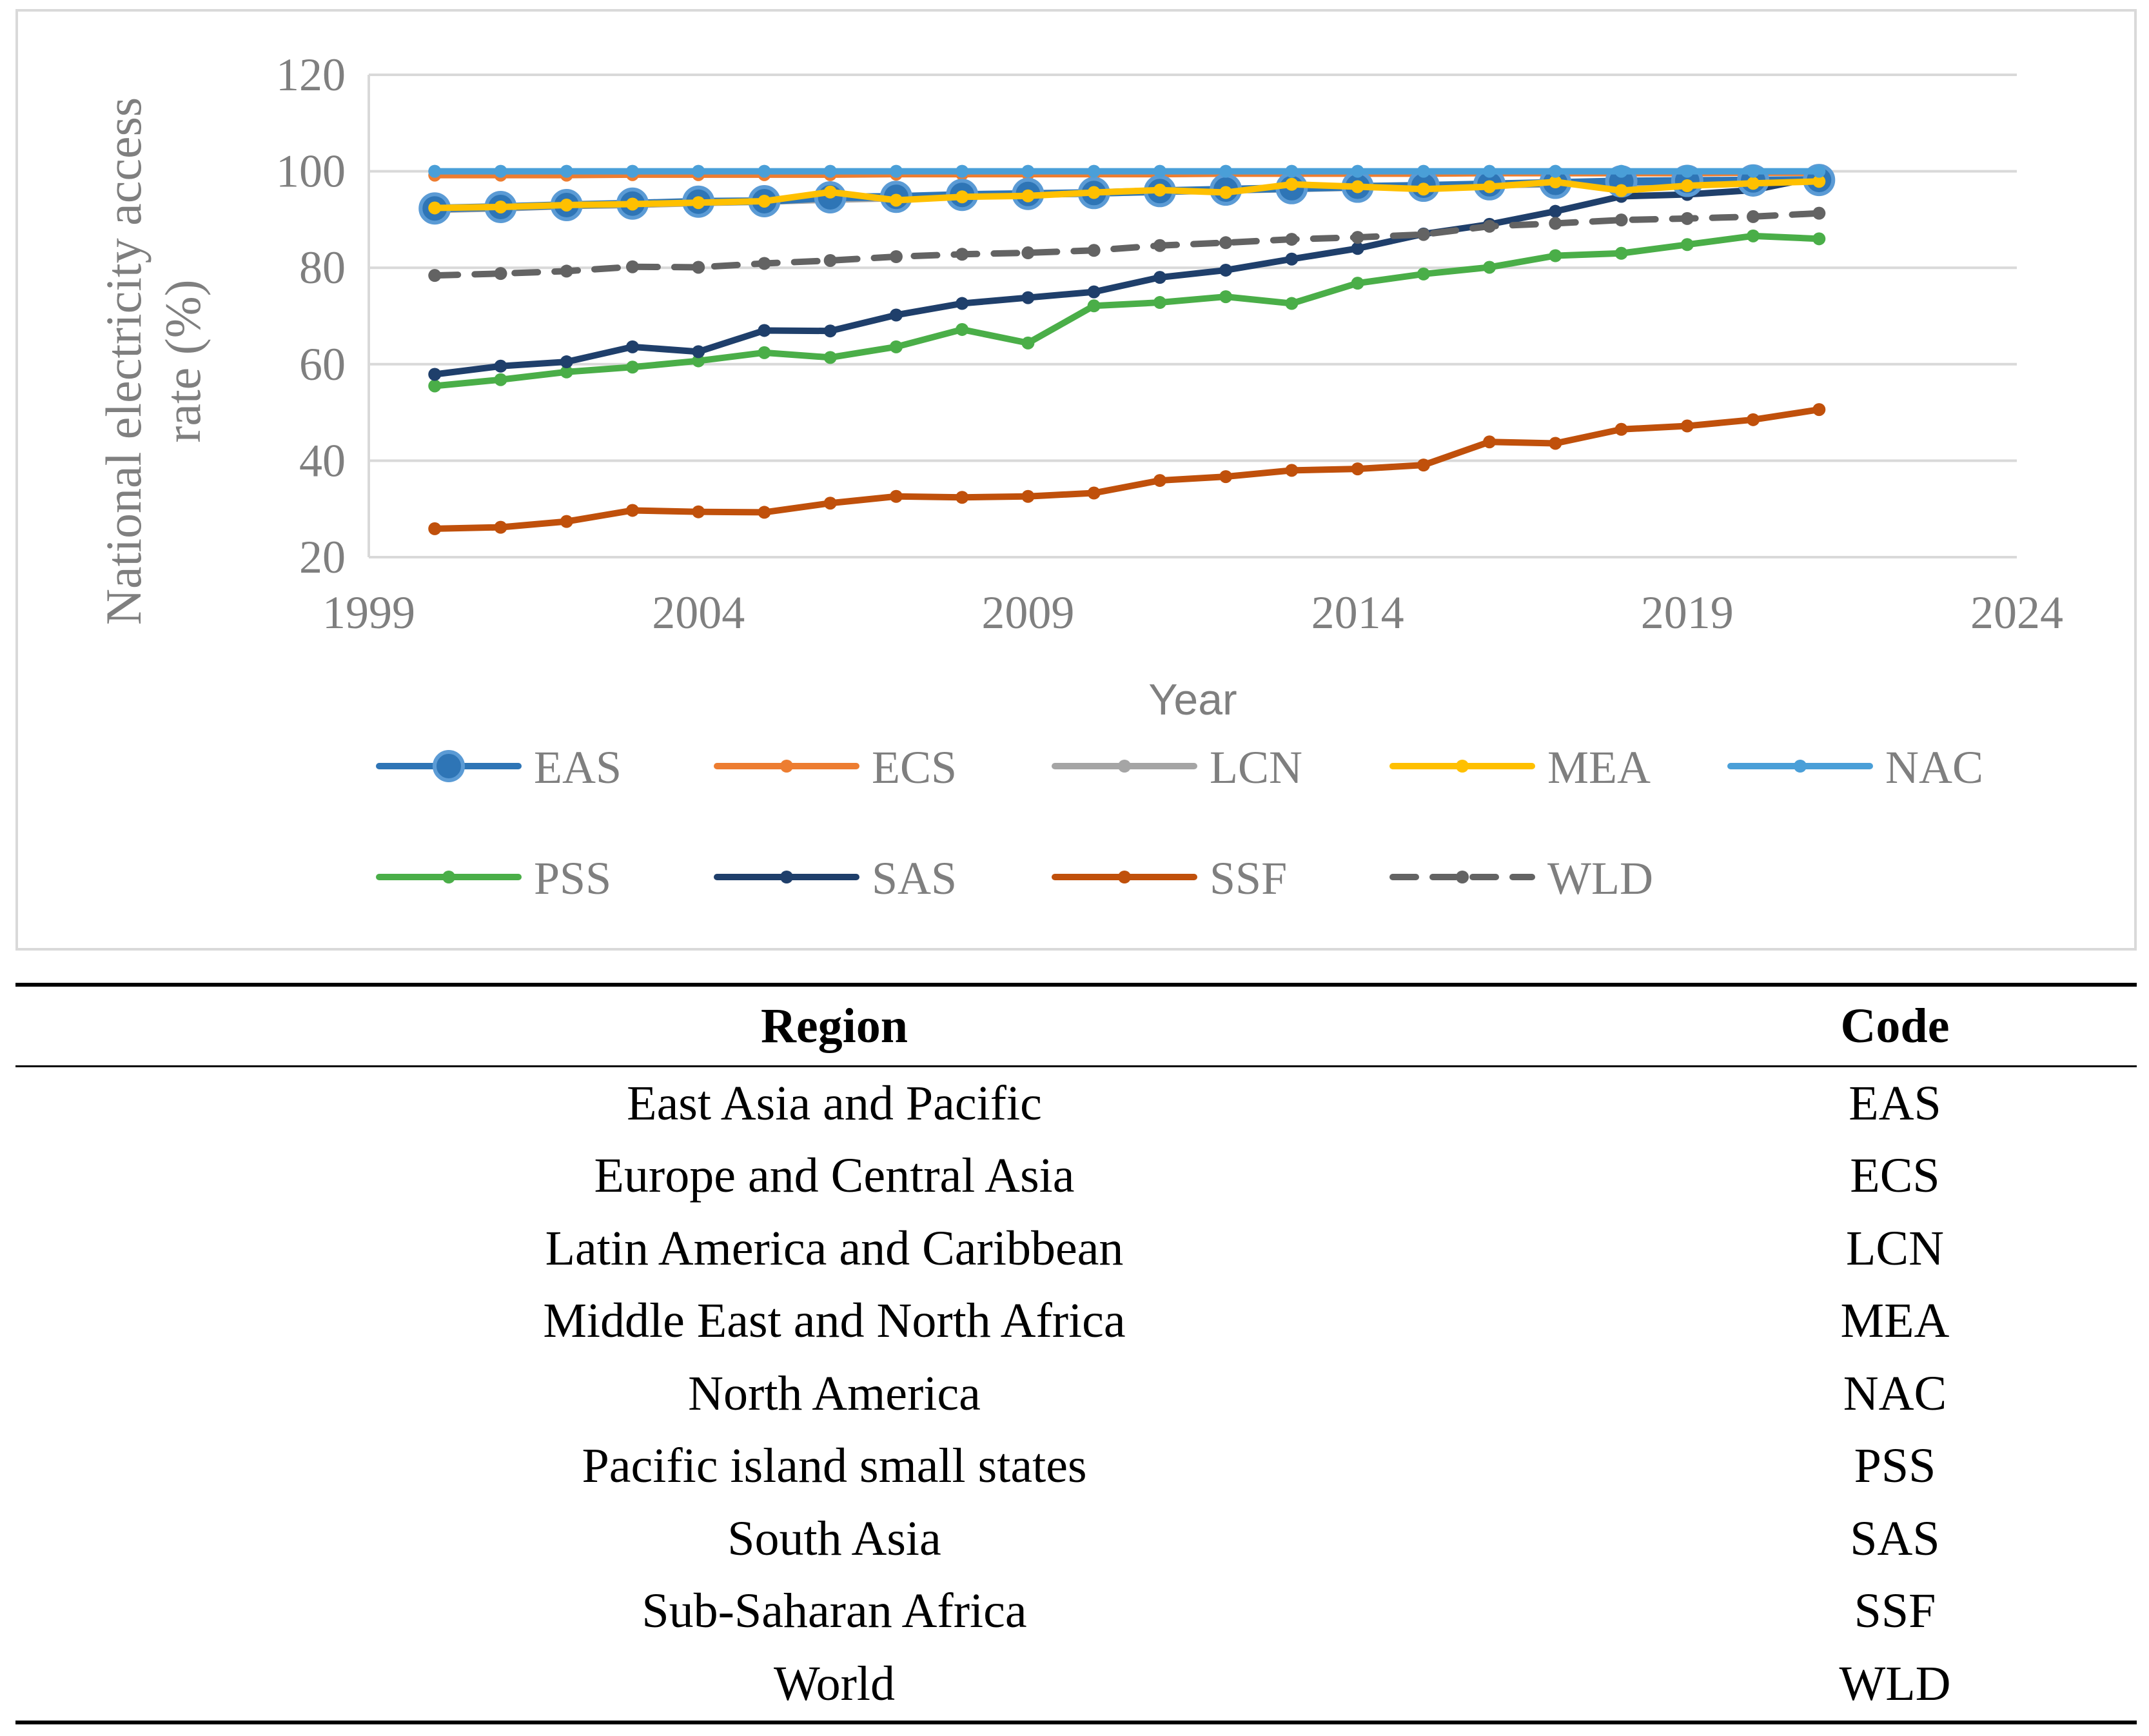 The image size is (2149, 1736). I want to click on legend-label: SAS, so click(914, 878).